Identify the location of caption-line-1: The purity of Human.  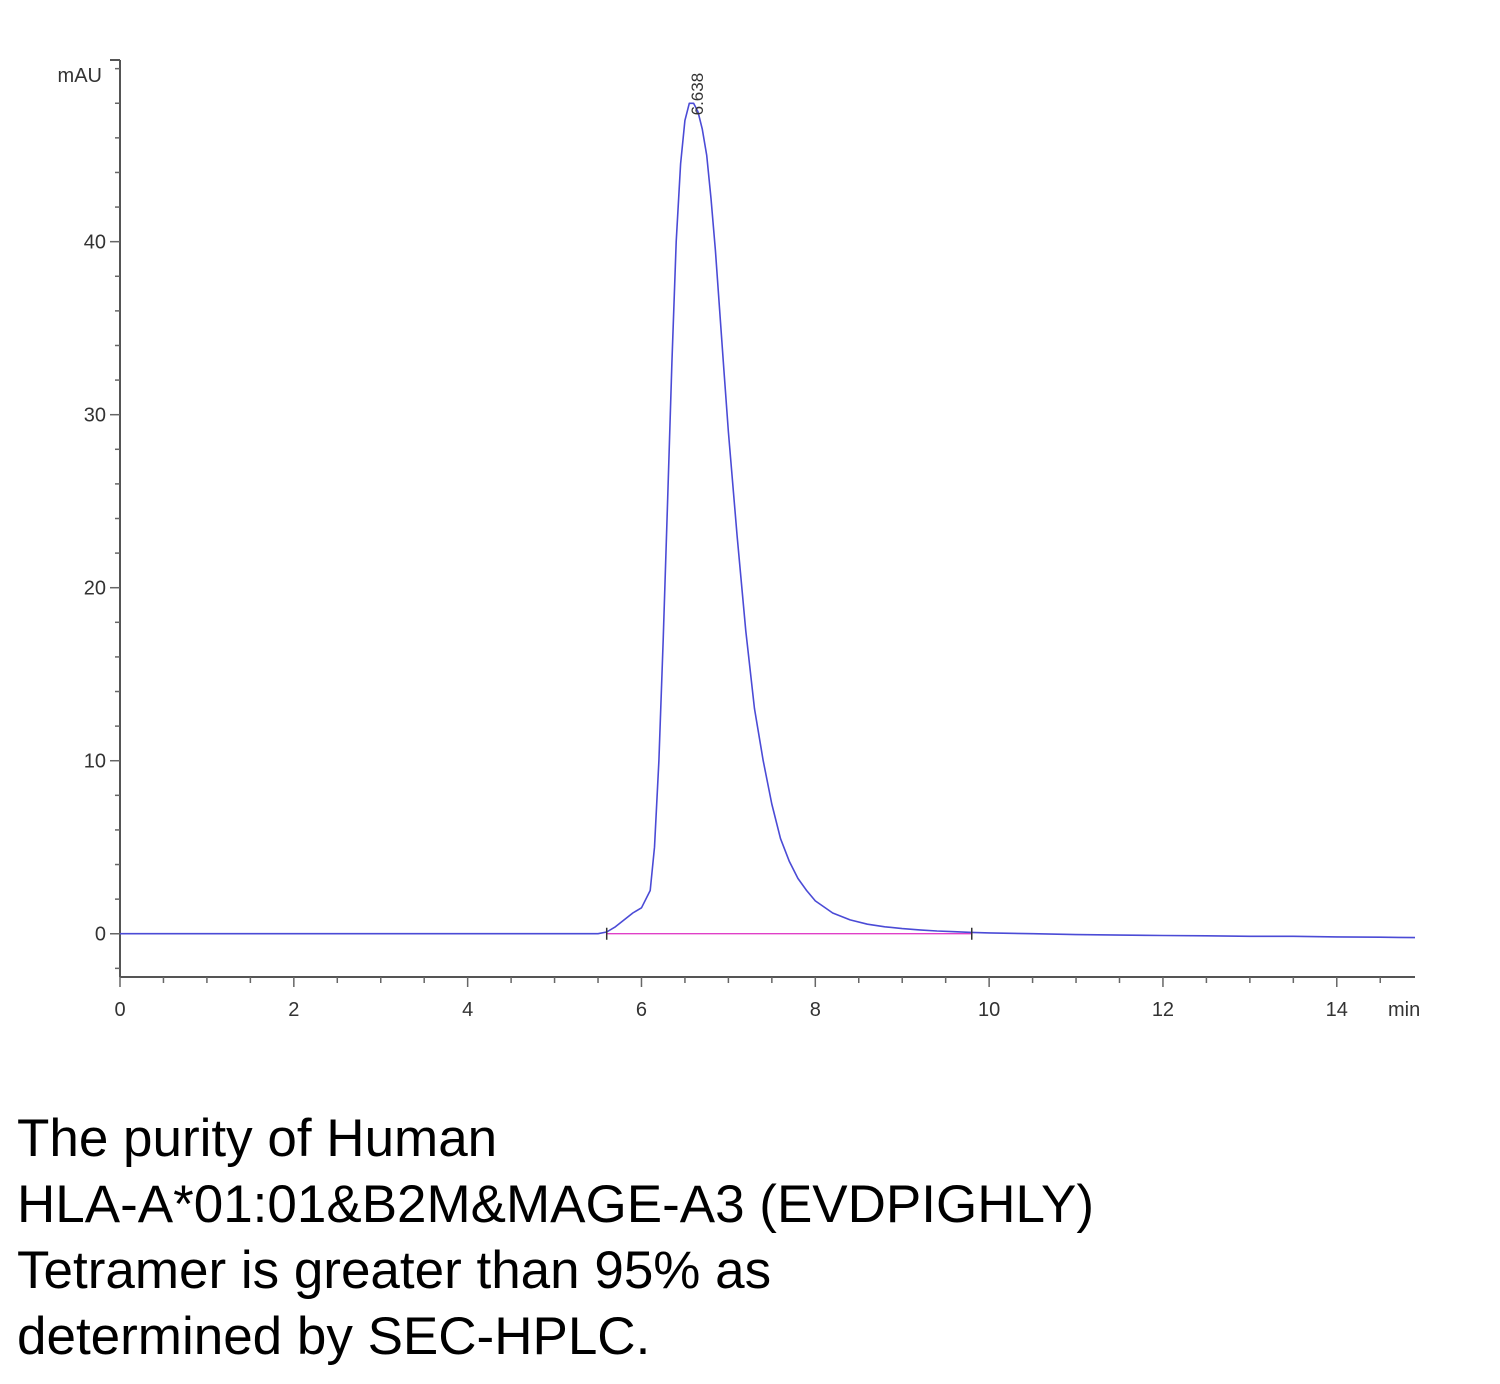
(257, 1138).